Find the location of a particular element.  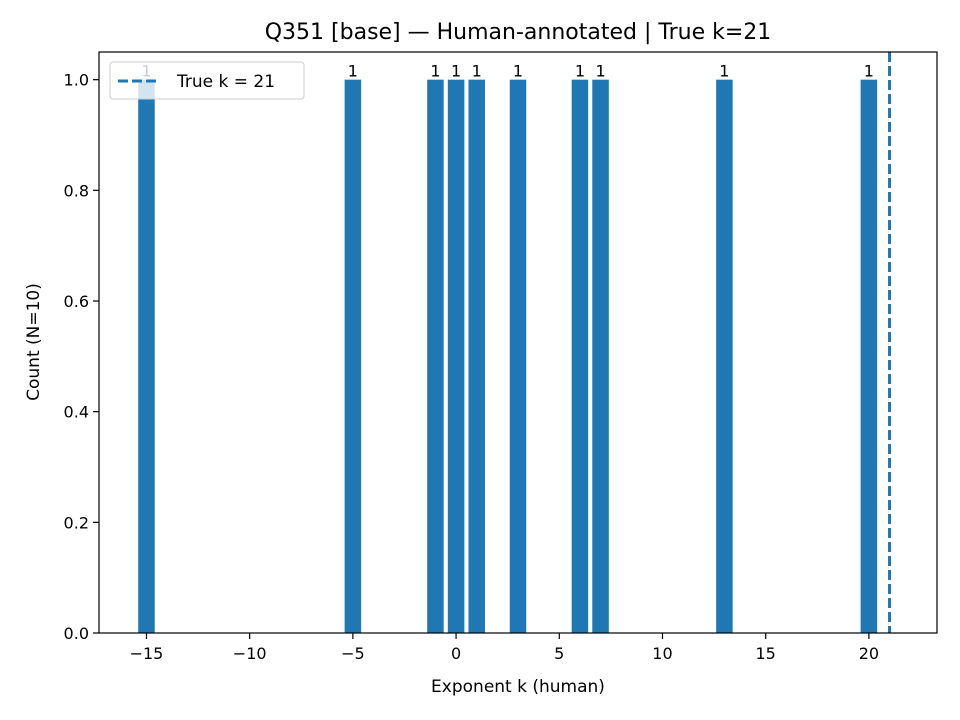

x-tick-label: 5 is located at coordinates (559, 653).